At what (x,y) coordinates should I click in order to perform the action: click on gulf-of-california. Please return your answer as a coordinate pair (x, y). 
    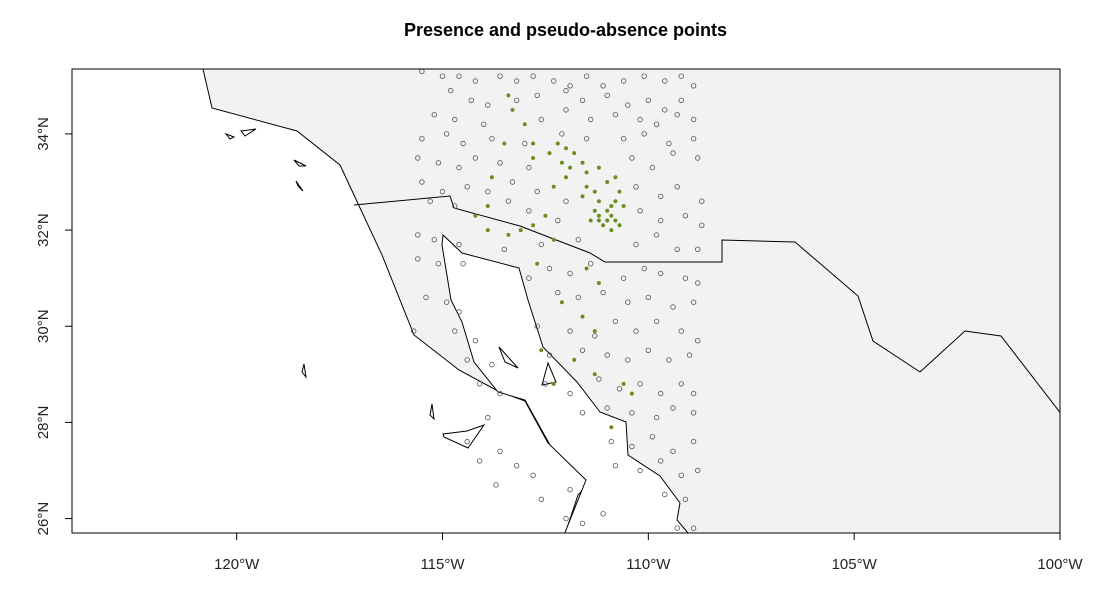
    Looking at the image, I should click on (565, 383).